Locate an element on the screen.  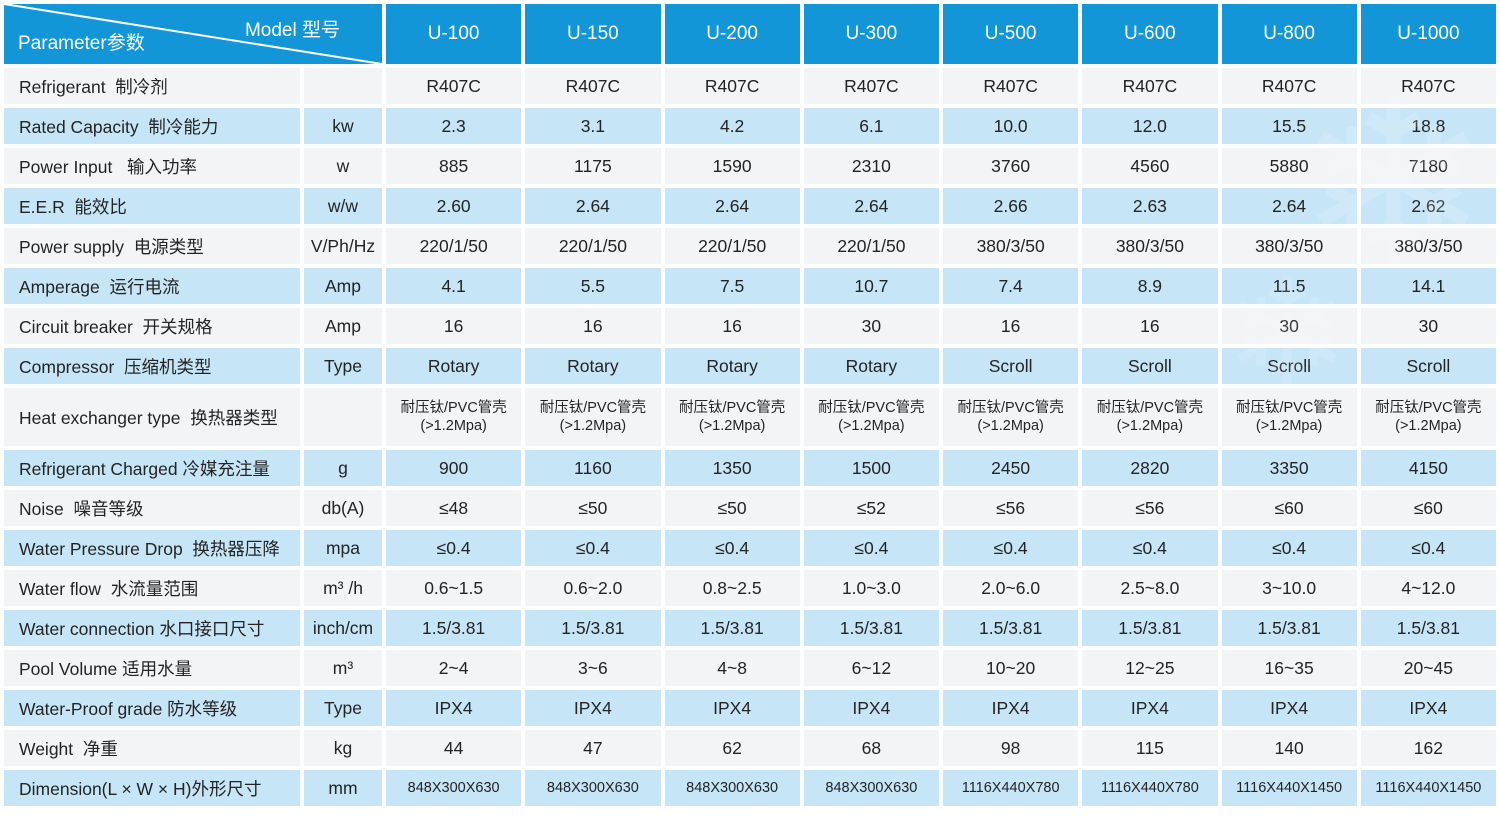
value-cell: 140 is located at coordinates (1289, 748).